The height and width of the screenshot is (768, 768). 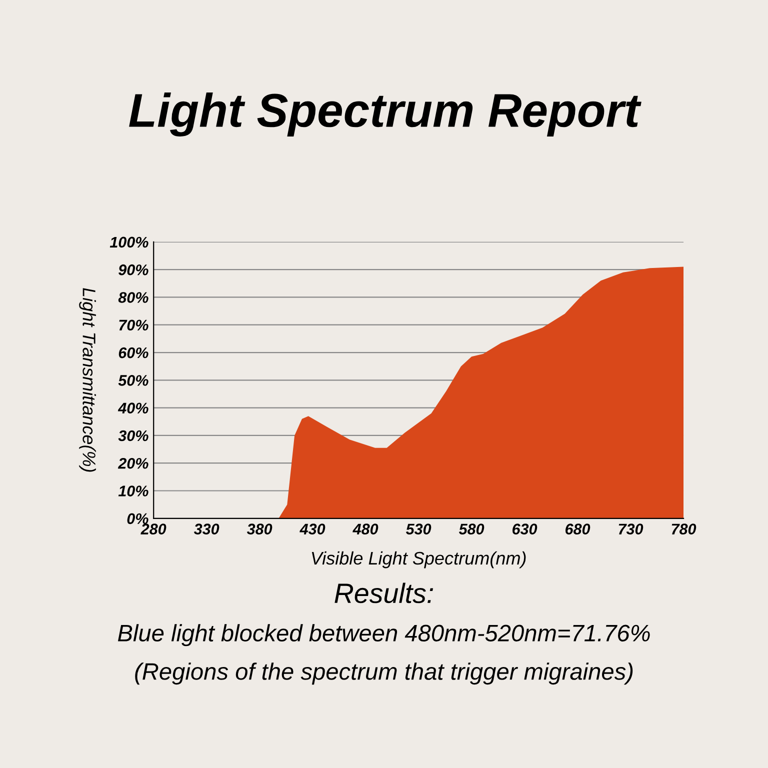 I want to click on y-tick-label: 70%, so click(x=133, y=325).